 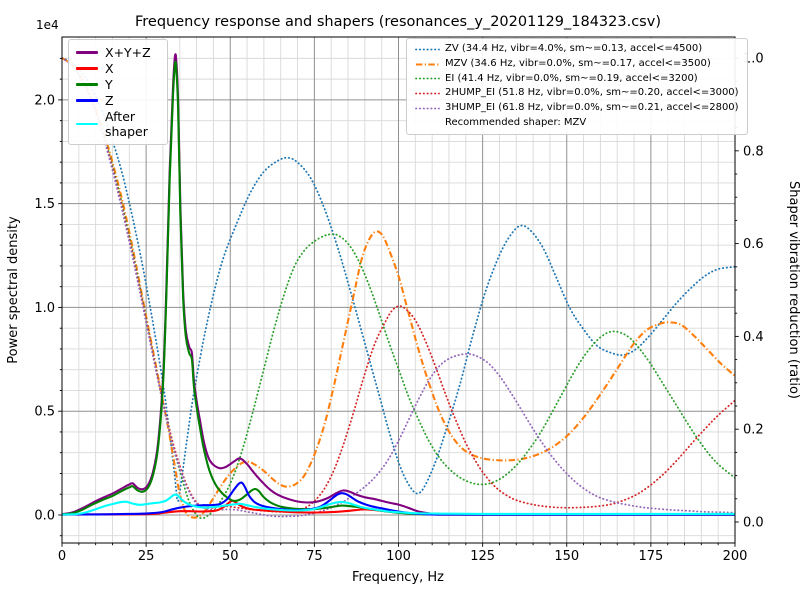 I want to click on x-tick-label: 175, so click(x=650, y=556).